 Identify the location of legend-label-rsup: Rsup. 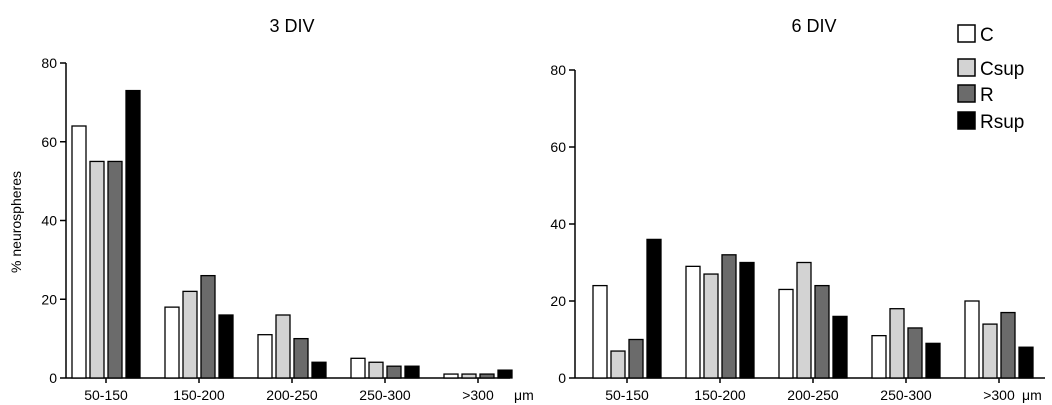
(1002, 122).